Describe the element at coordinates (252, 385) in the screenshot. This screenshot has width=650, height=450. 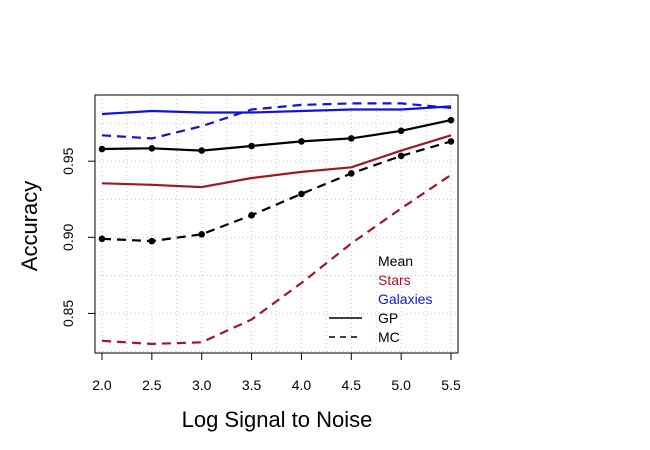
I see `x-tick-label: 3.5` at that location.